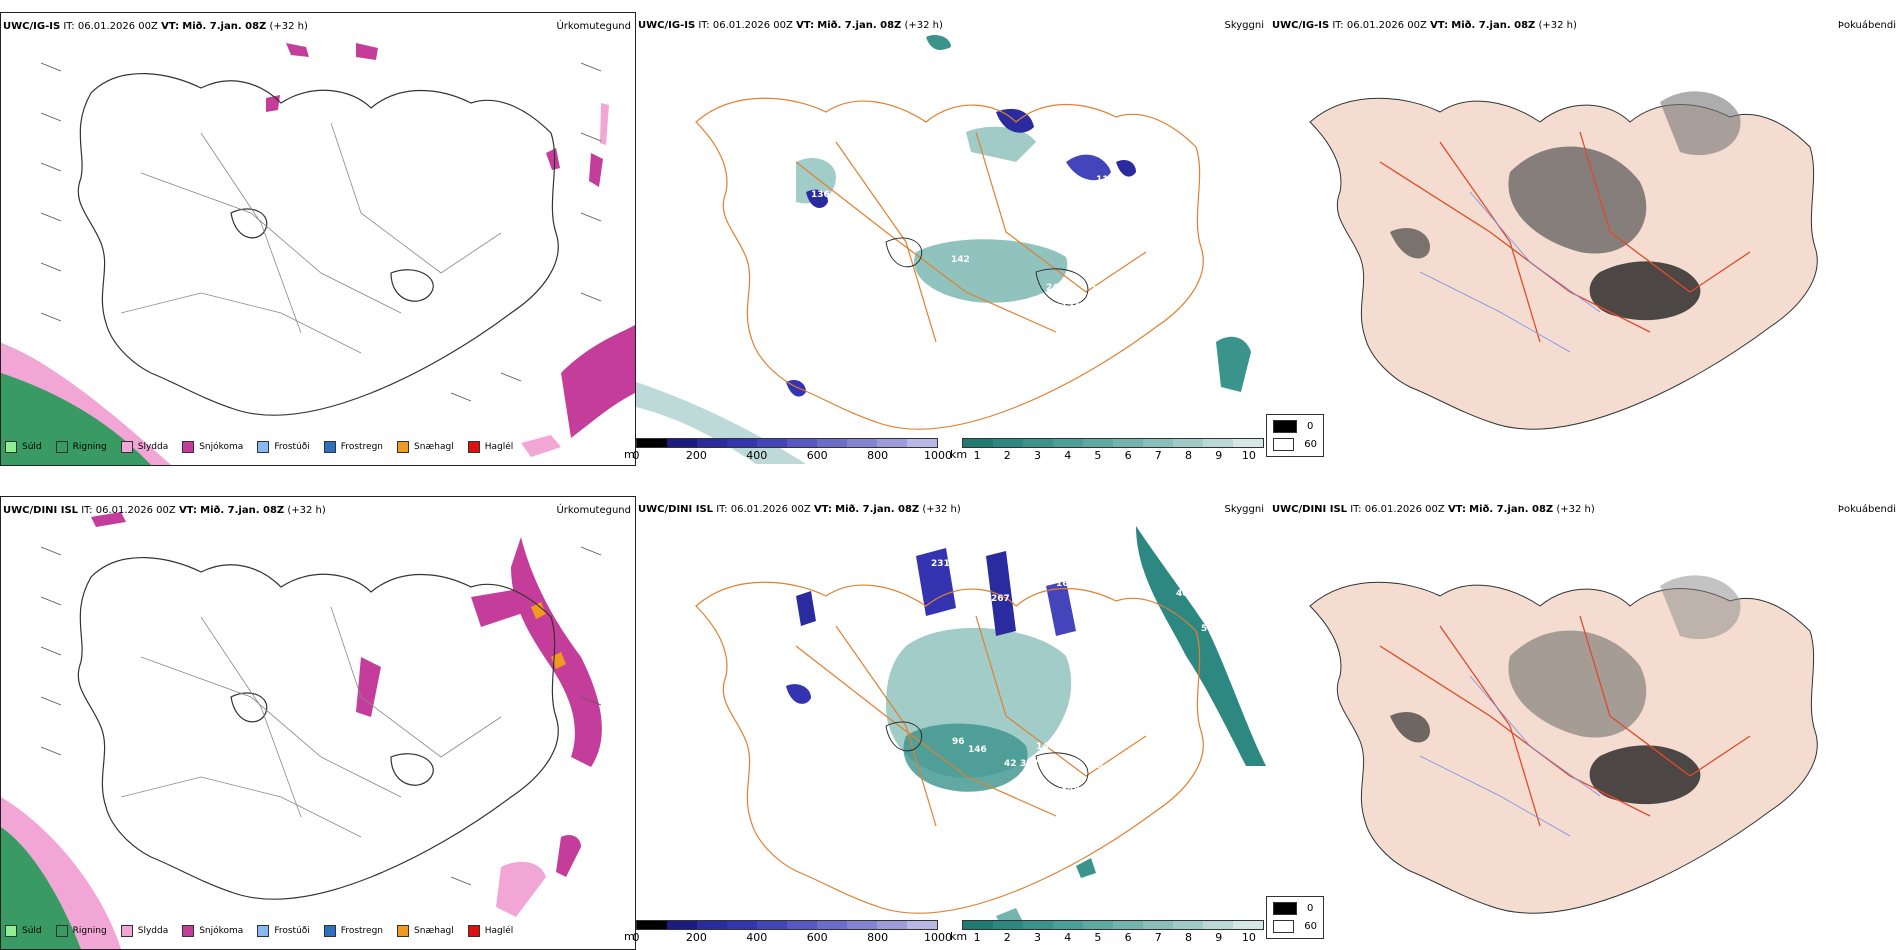 The height and width of the screenshot is (950, 1900). What do you see at coordinates (499, 447) in the screenshot?
I see `legend-label: Haglél` at bounding box center [499, 447].